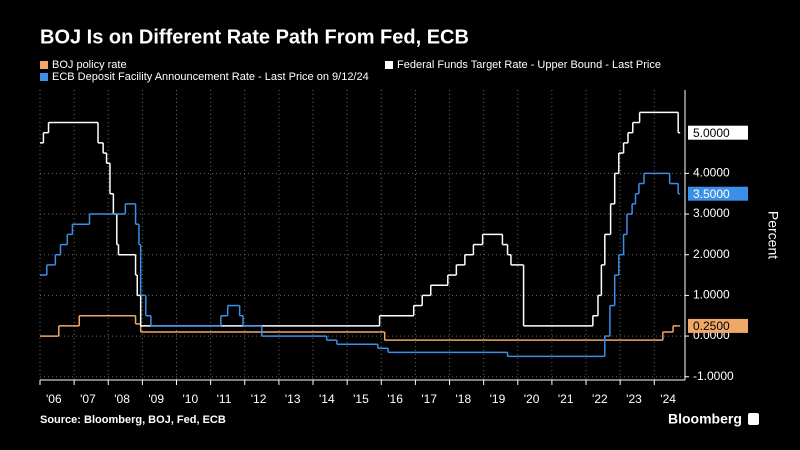 Image resolution: width=800 pixels, height=450 pixels. What do you see at coordinates (224, 399) in the screenshot?
I see `x-tick-label: '11` at bounding box center [224, 399].